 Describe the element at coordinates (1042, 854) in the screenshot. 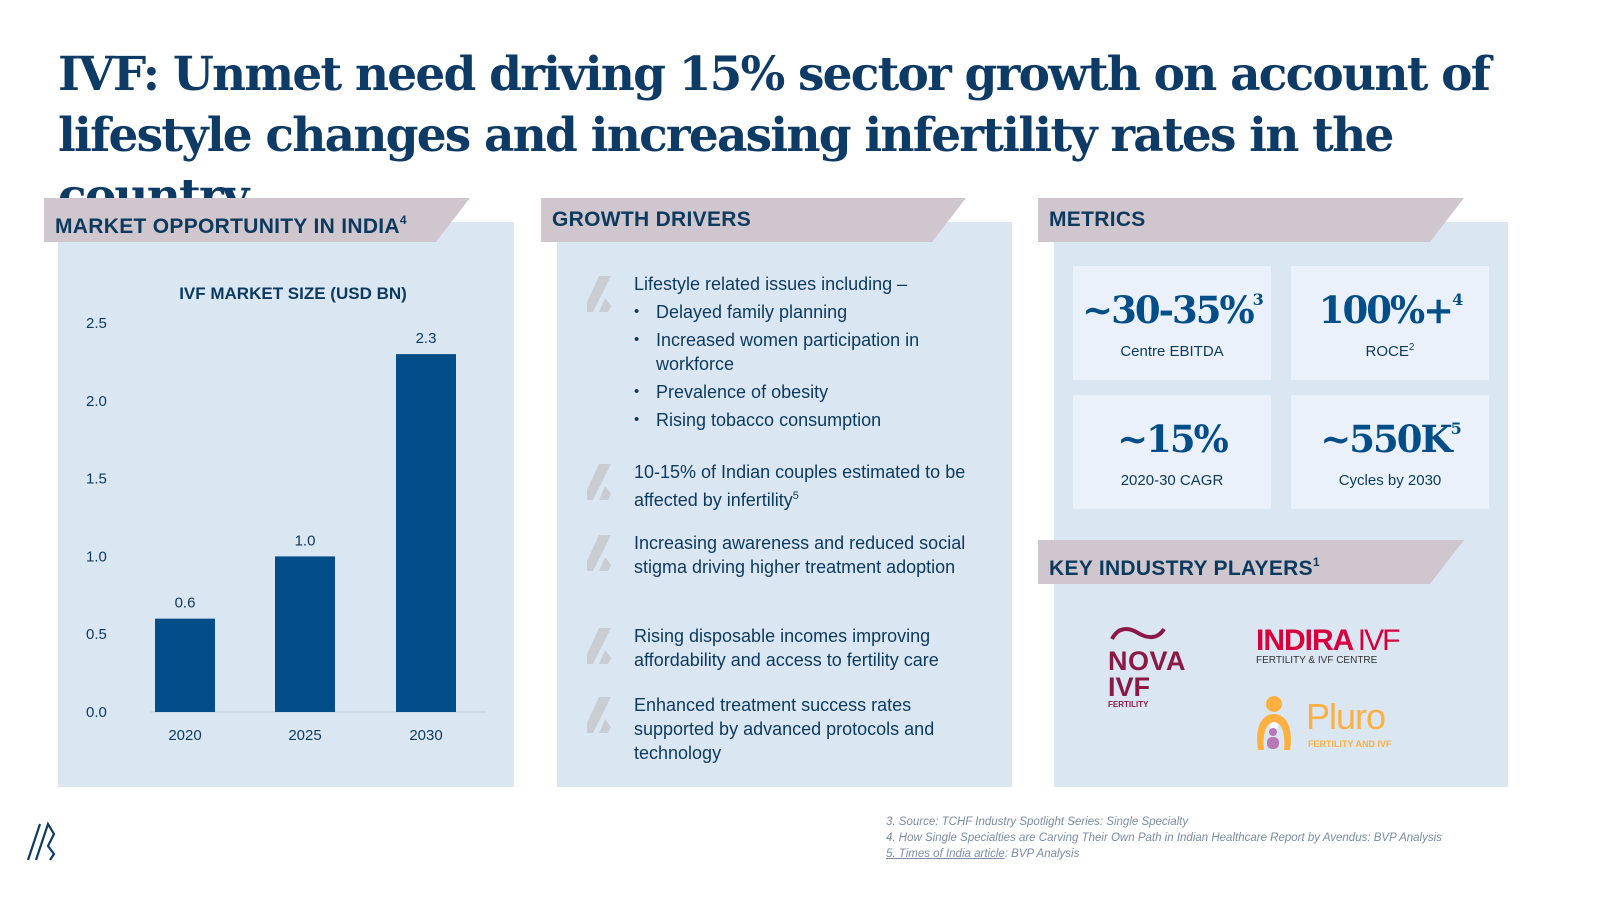

I see `footnote-5-rest: : BVP Analysis` at that location.